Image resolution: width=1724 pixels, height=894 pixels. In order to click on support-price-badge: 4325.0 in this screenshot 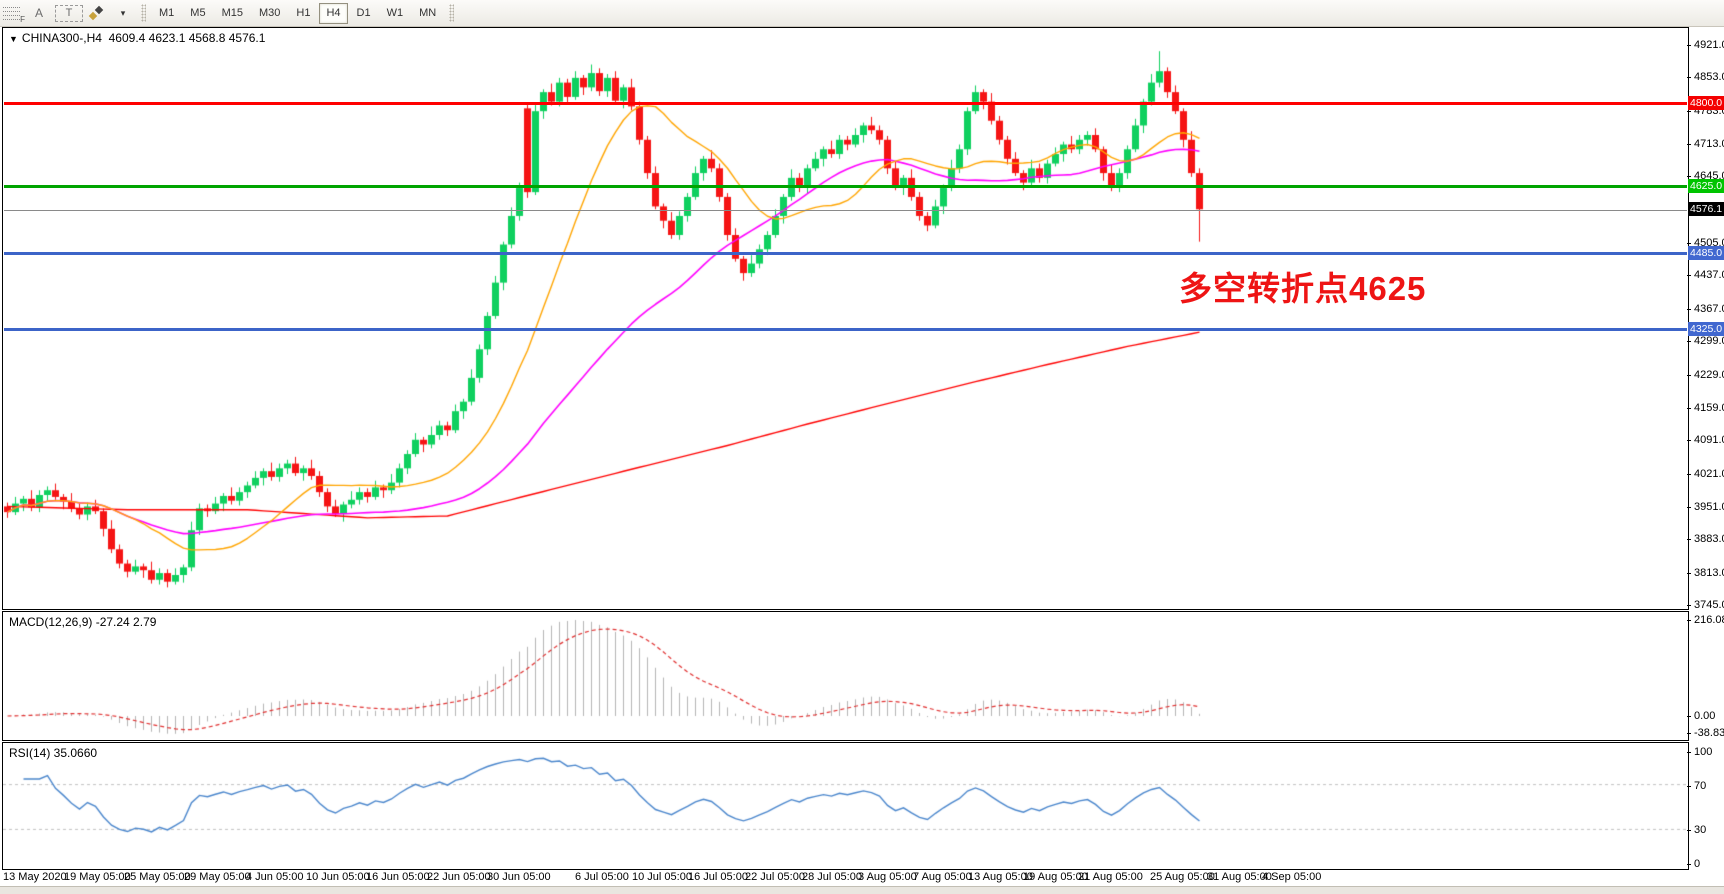, I will do `click(1706, 328)`.